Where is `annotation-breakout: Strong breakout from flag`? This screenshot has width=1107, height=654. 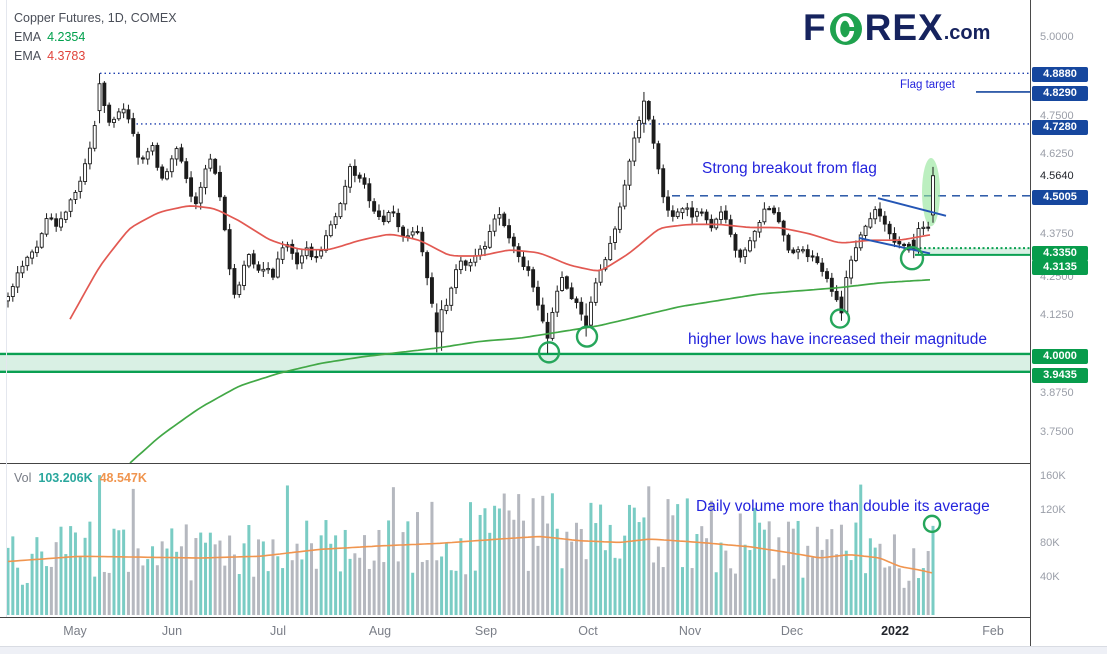
annotation-breakout: Strong breakout from flag is located at coordinates (789, 168).